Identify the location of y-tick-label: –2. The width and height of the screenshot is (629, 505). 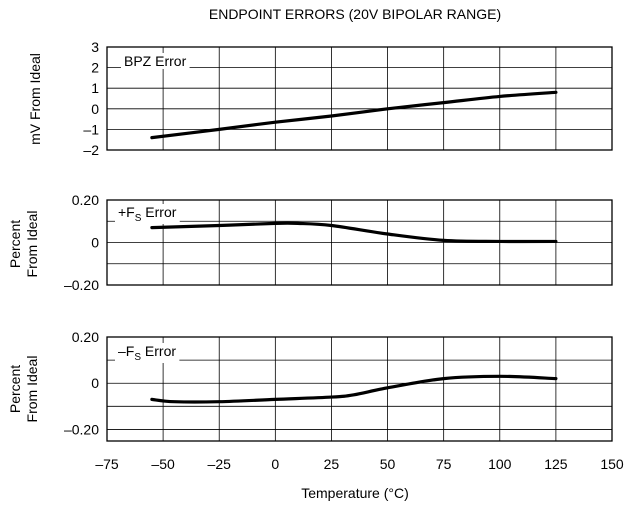
(91, 150).